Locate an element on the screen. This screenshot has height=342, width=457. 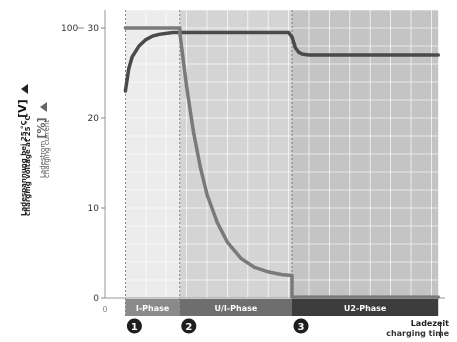
phase-marker-number-1: 1 is located at coordinates (134, 327).